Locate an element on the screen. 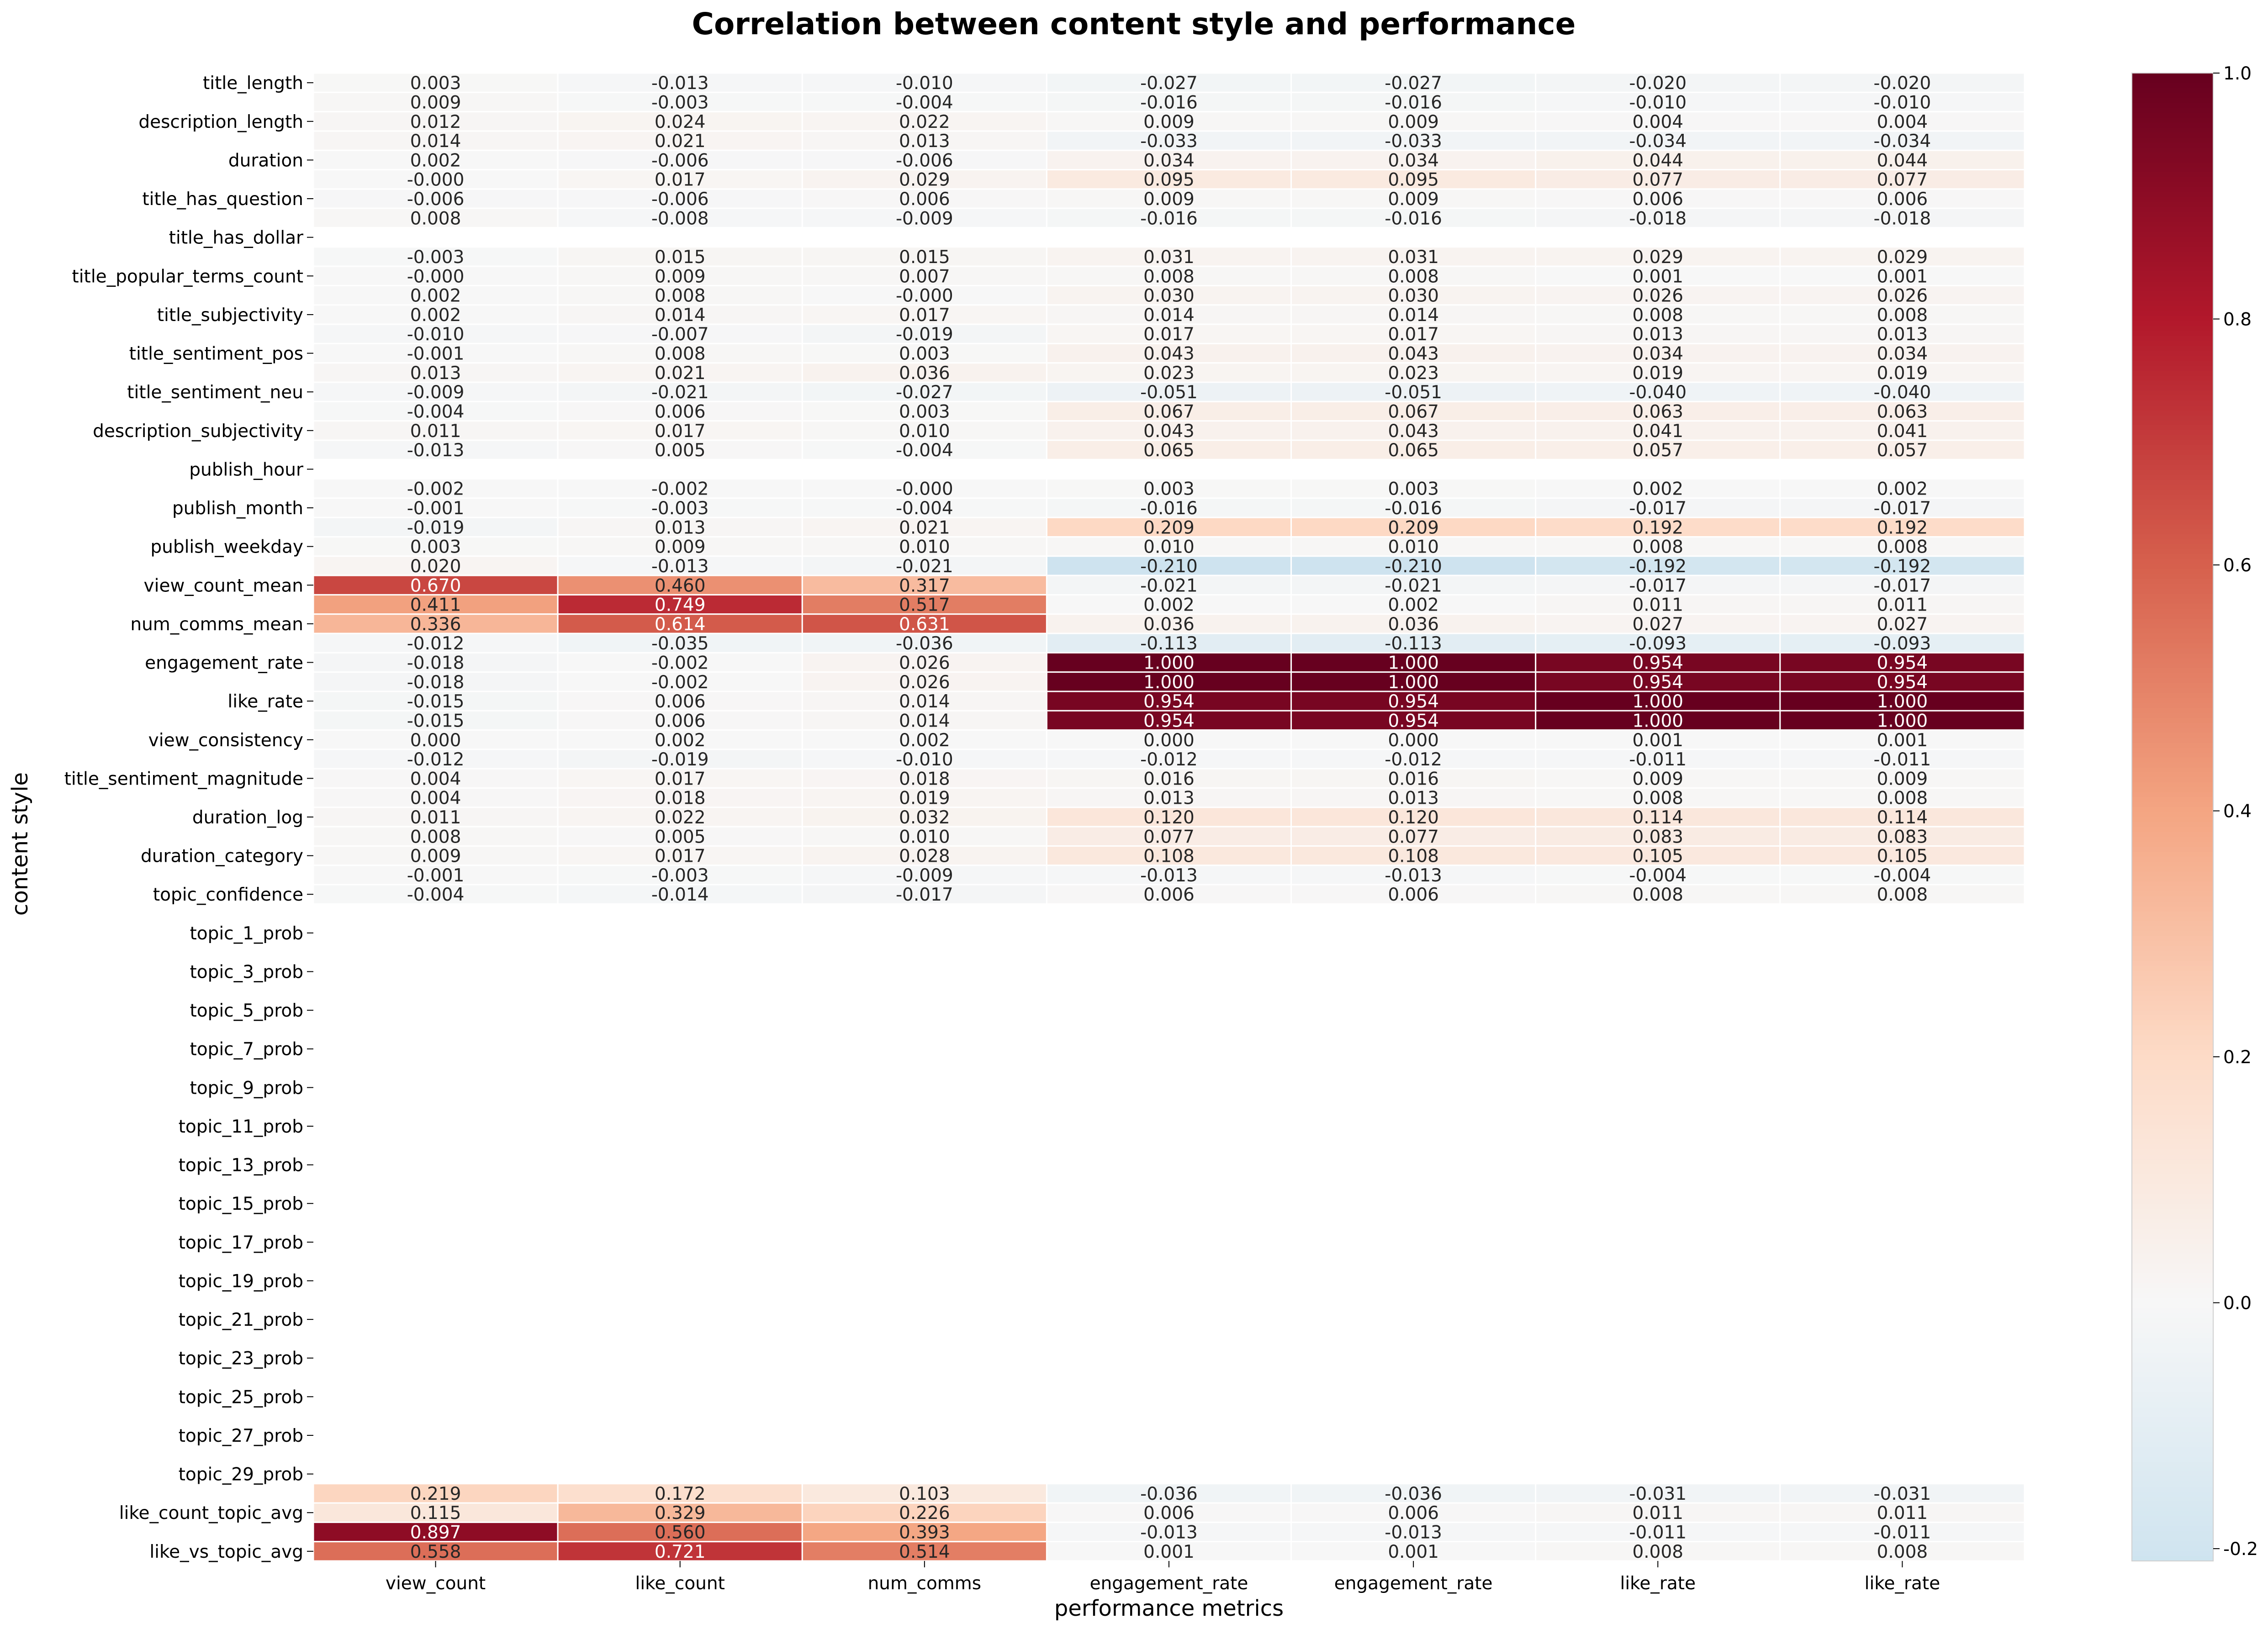 This screenshot has width=2268, height=1629. cell-value-label: 0.036 is located at coordinates (1169, 624).